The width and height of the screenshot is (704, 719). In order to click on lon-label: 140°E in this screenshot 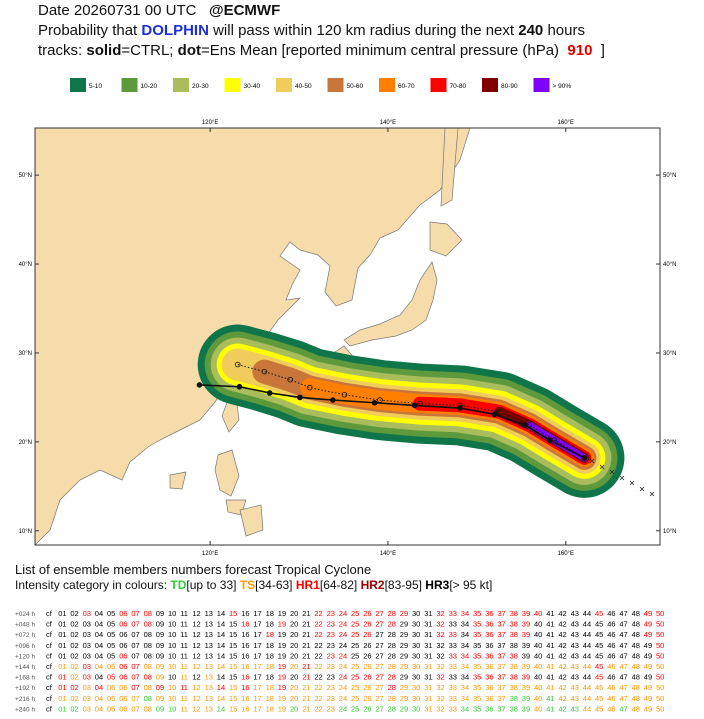, I will do `click(388, 123)`.